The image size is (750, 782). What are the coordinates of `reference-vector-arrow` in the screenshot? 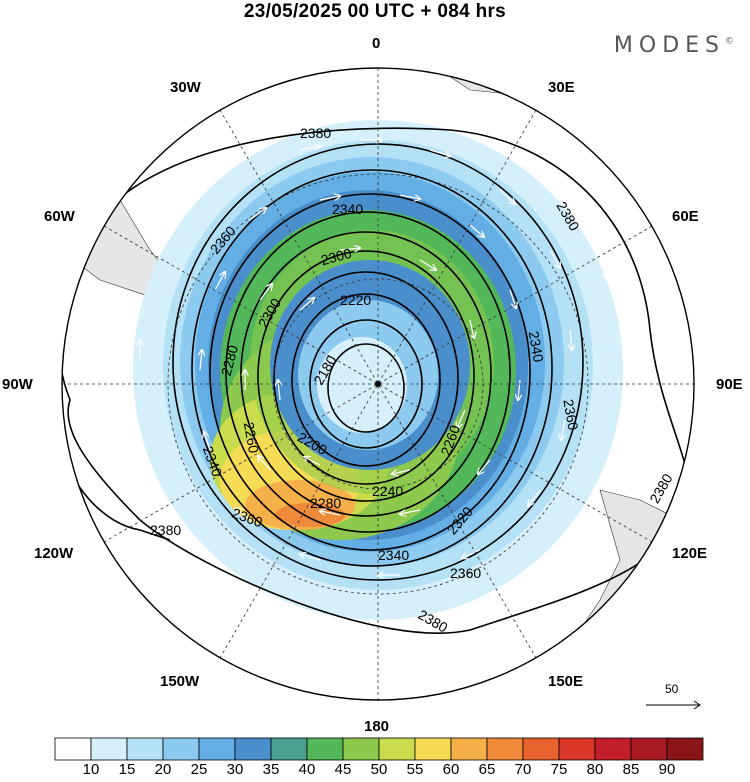 It's located at (673, 705).